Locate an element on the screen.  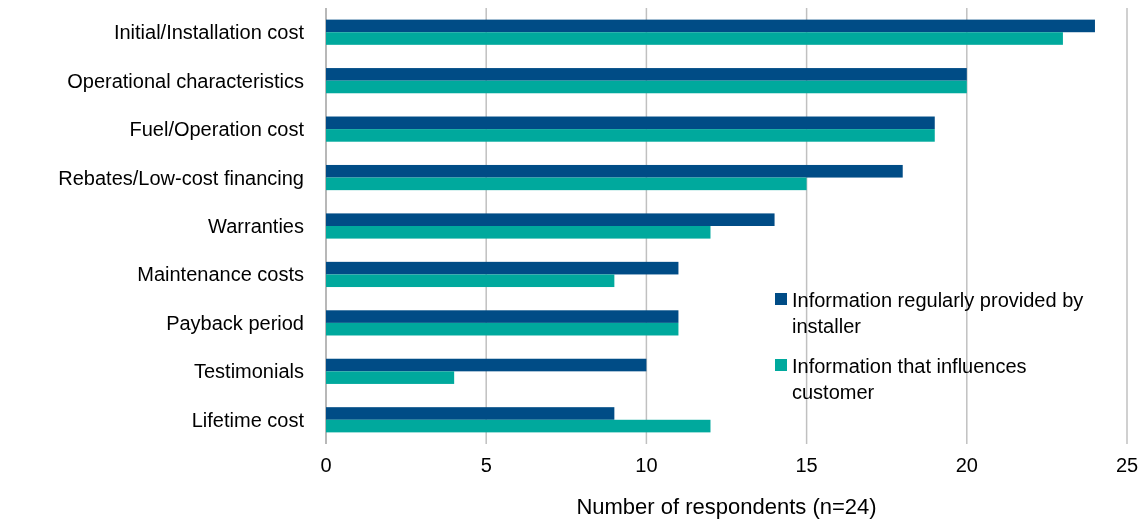
x-axis-title: Number of respondents (n=24) is located at coordinates (726, 506).